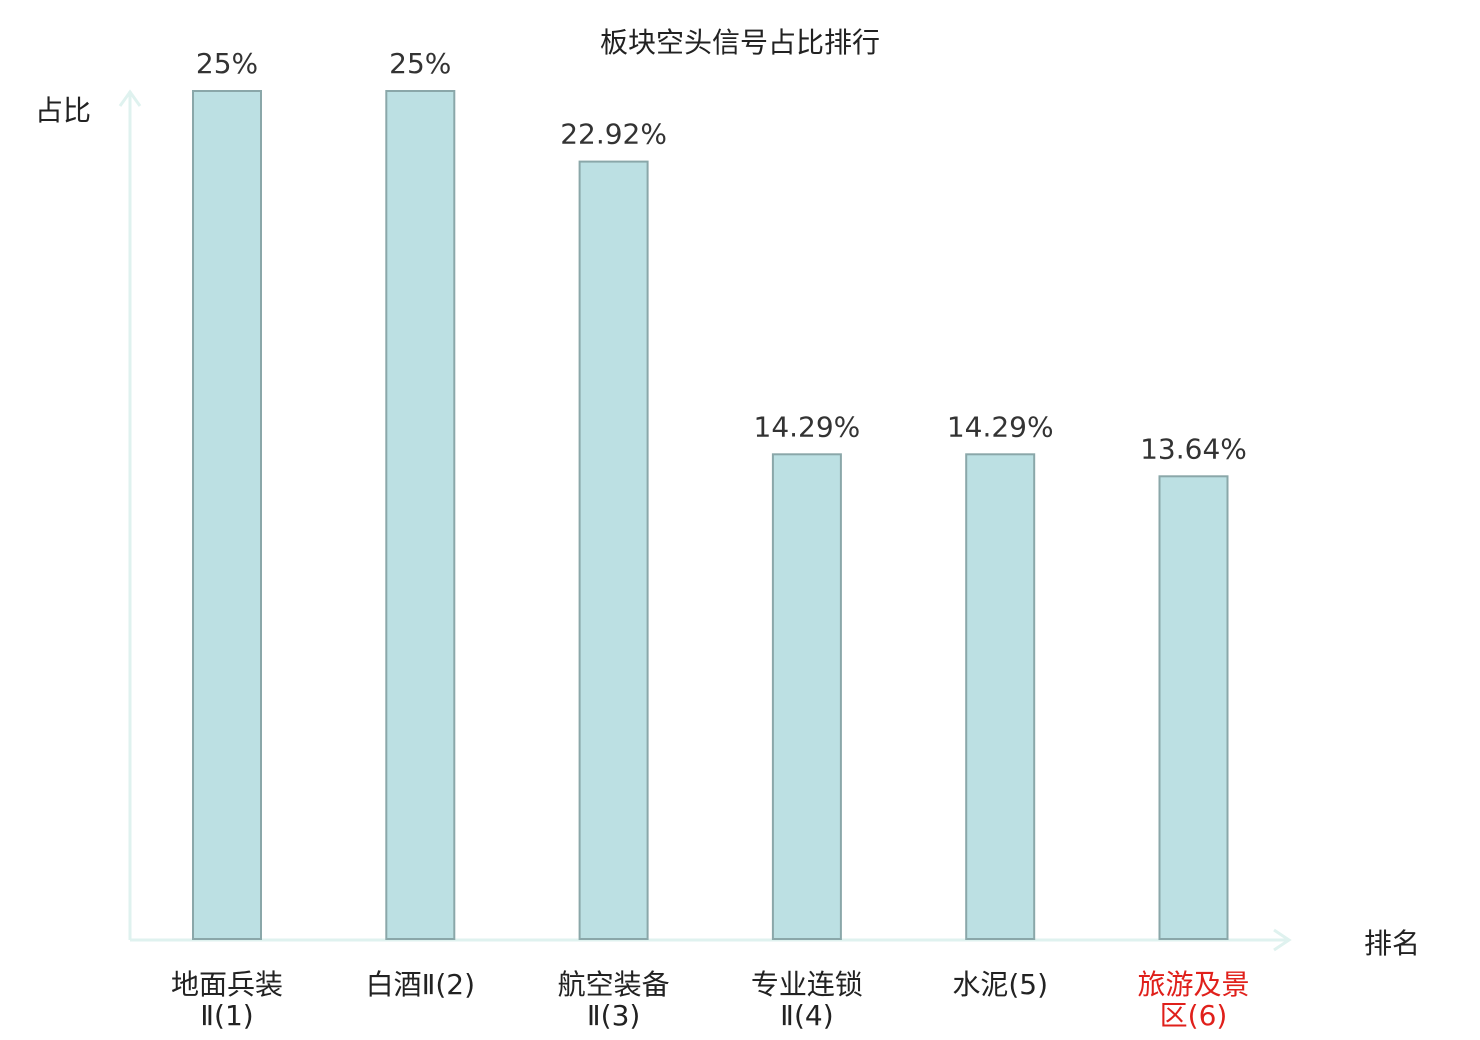 The image size is (1480, 1040). I want to click on category-tick-label: Ⅱ(4), so click(806, 1015).